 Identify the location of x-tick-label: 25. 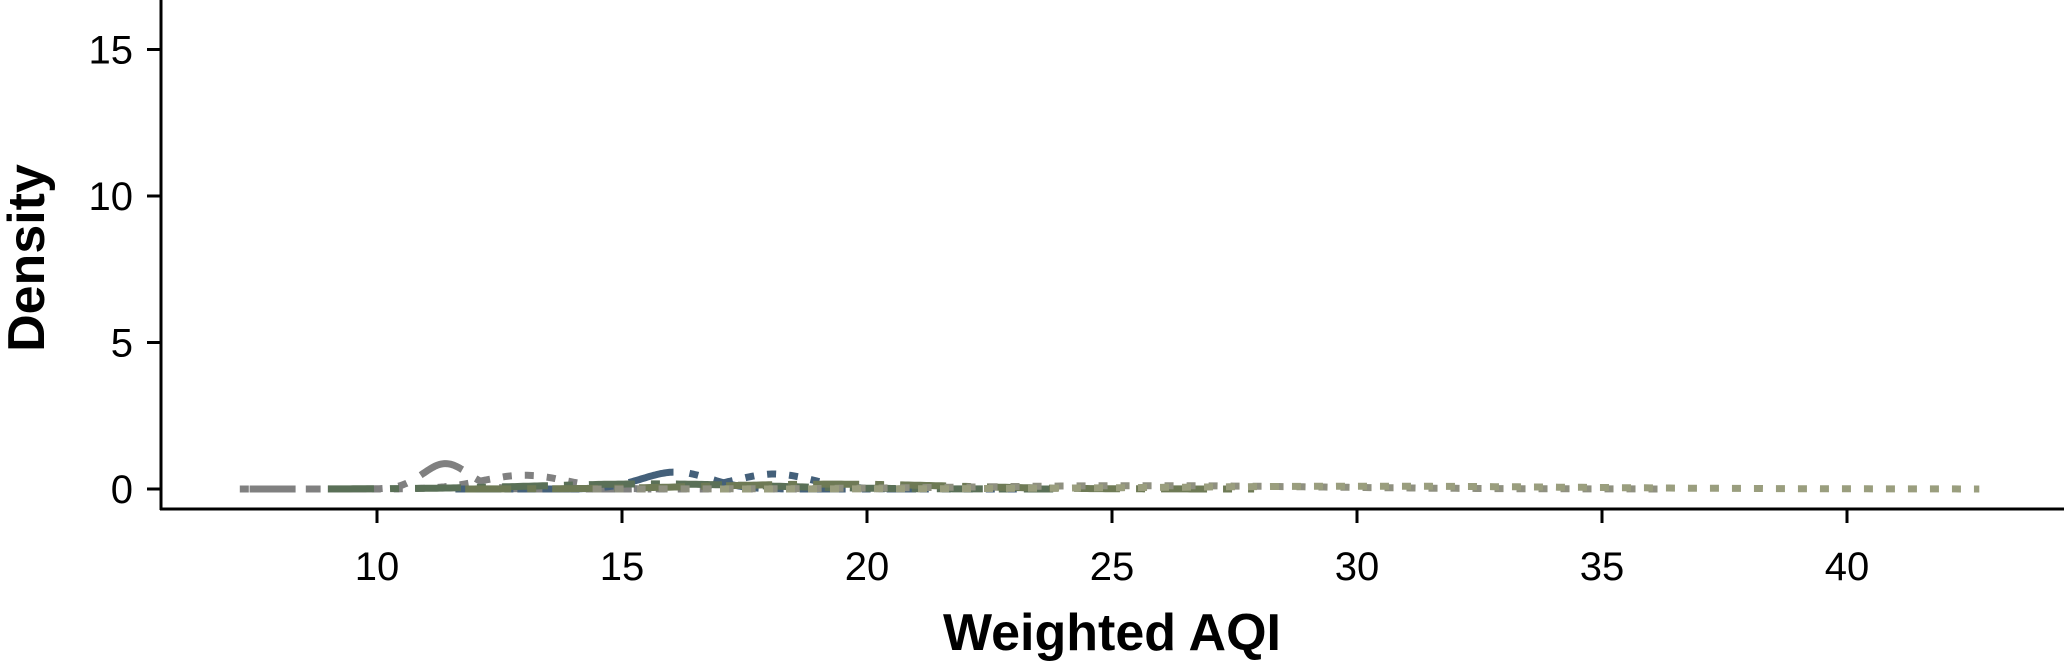
(1112, 567).